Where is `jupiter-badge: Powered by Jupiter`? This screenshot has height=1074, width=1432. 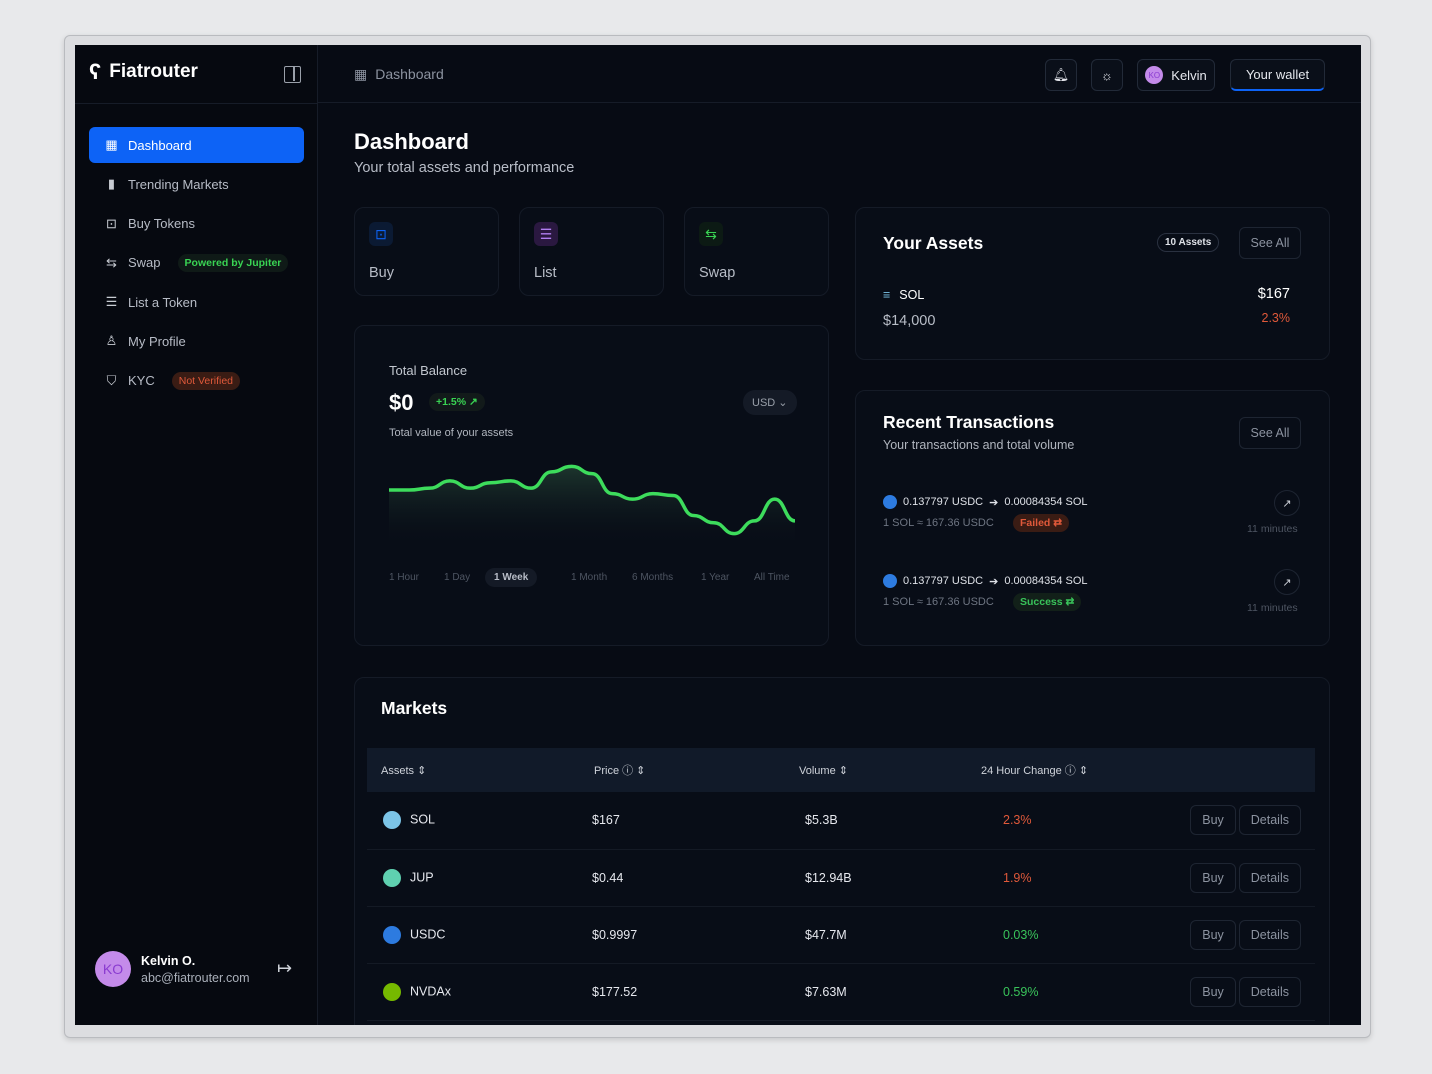 jupiter-badge: Powered by Jupiter is located at coordinates (233, 262).